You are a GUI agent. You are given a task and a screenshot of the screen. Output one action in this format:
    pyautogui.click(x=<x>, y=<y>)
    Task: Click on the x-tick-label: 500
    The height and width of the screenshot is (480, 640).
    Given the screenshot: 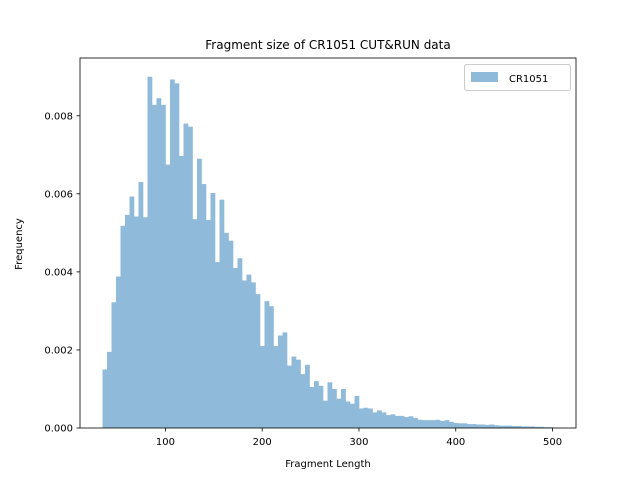 What is the action you would take?
    pyautogui.click(x=552, y=442)
    